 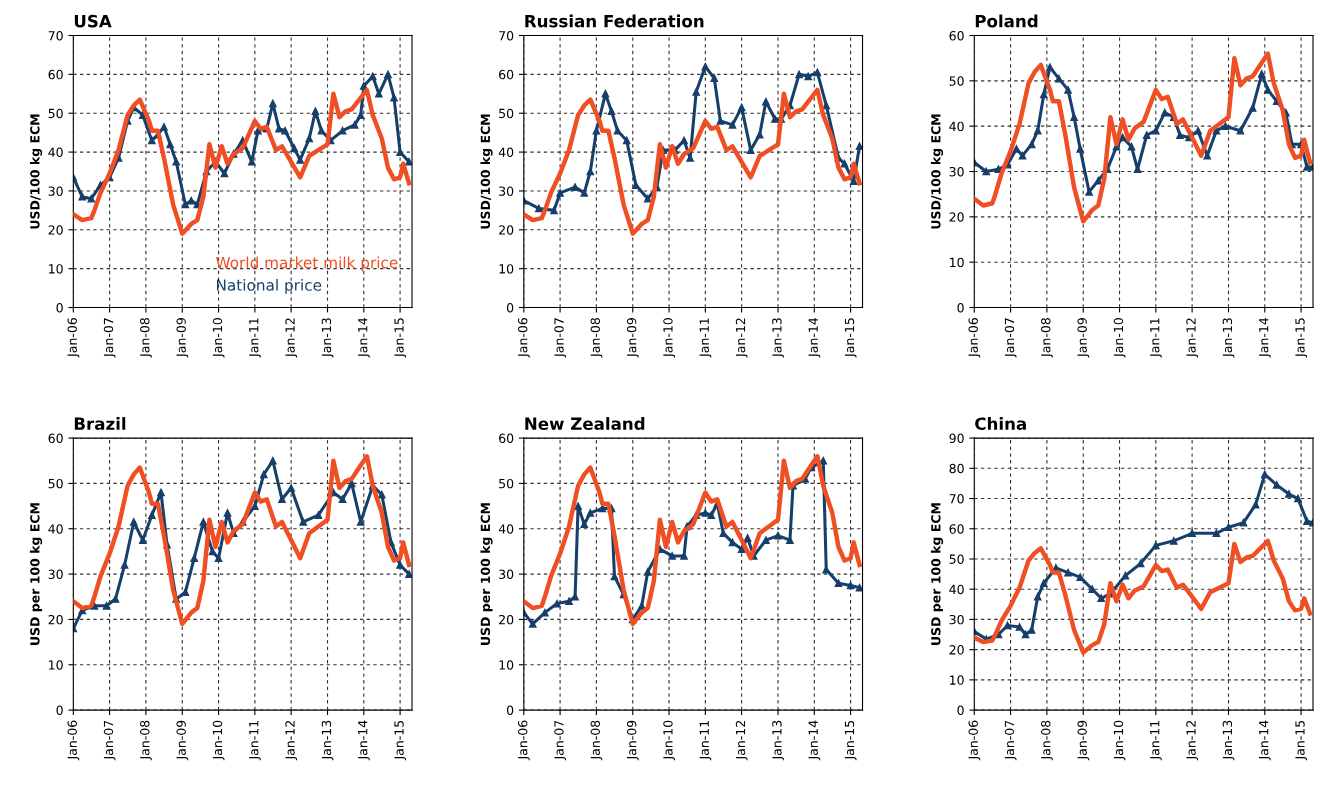 What do you see at coordinates (585, 423) in the screenshot?
I see `chart-title: New Zealand` at bounding box center [585, 423].